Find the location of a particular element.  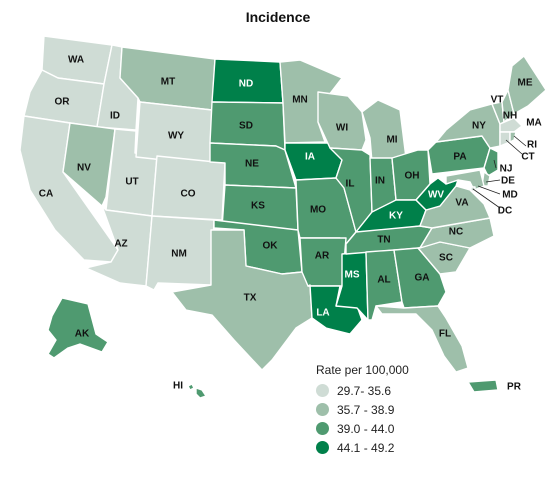

legend-item: 44.1 - 49.2 is located at coordinates (362, 447).